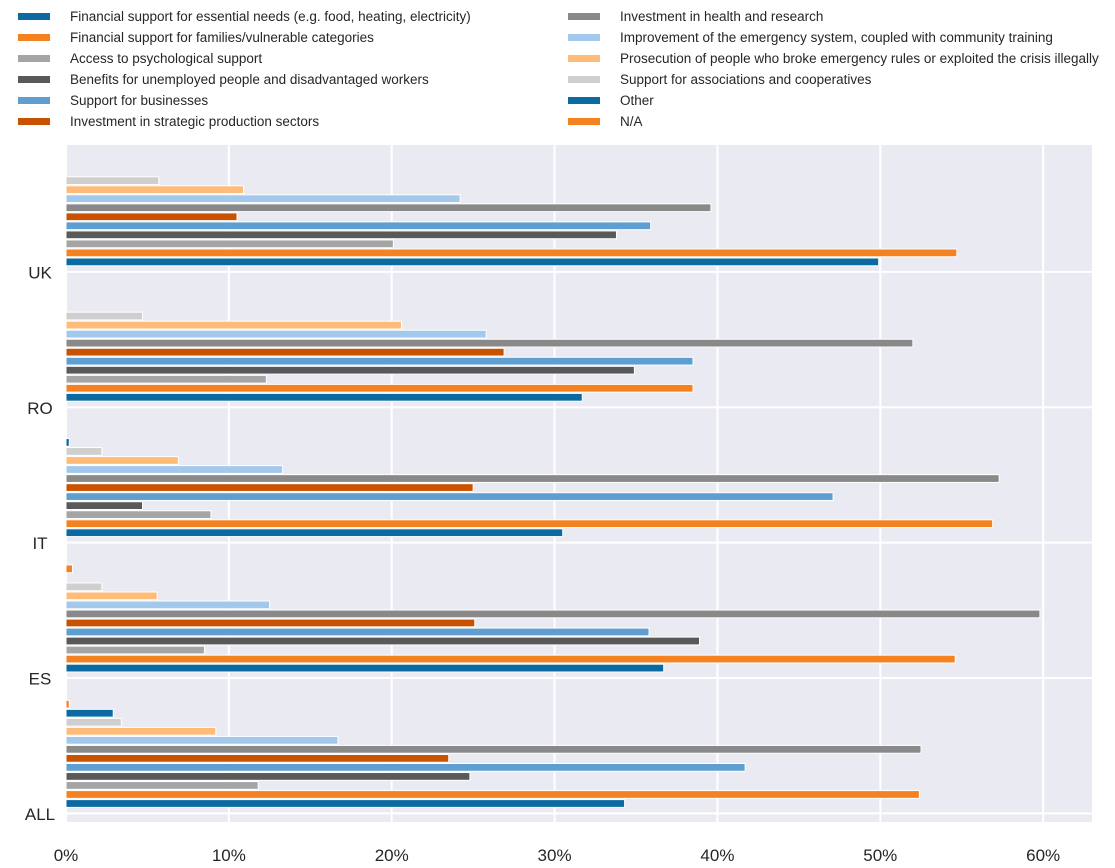 Image resolution: width=1115 pixels, height=868 pixels. I want to click on category-label: ES, so click(40, 679).